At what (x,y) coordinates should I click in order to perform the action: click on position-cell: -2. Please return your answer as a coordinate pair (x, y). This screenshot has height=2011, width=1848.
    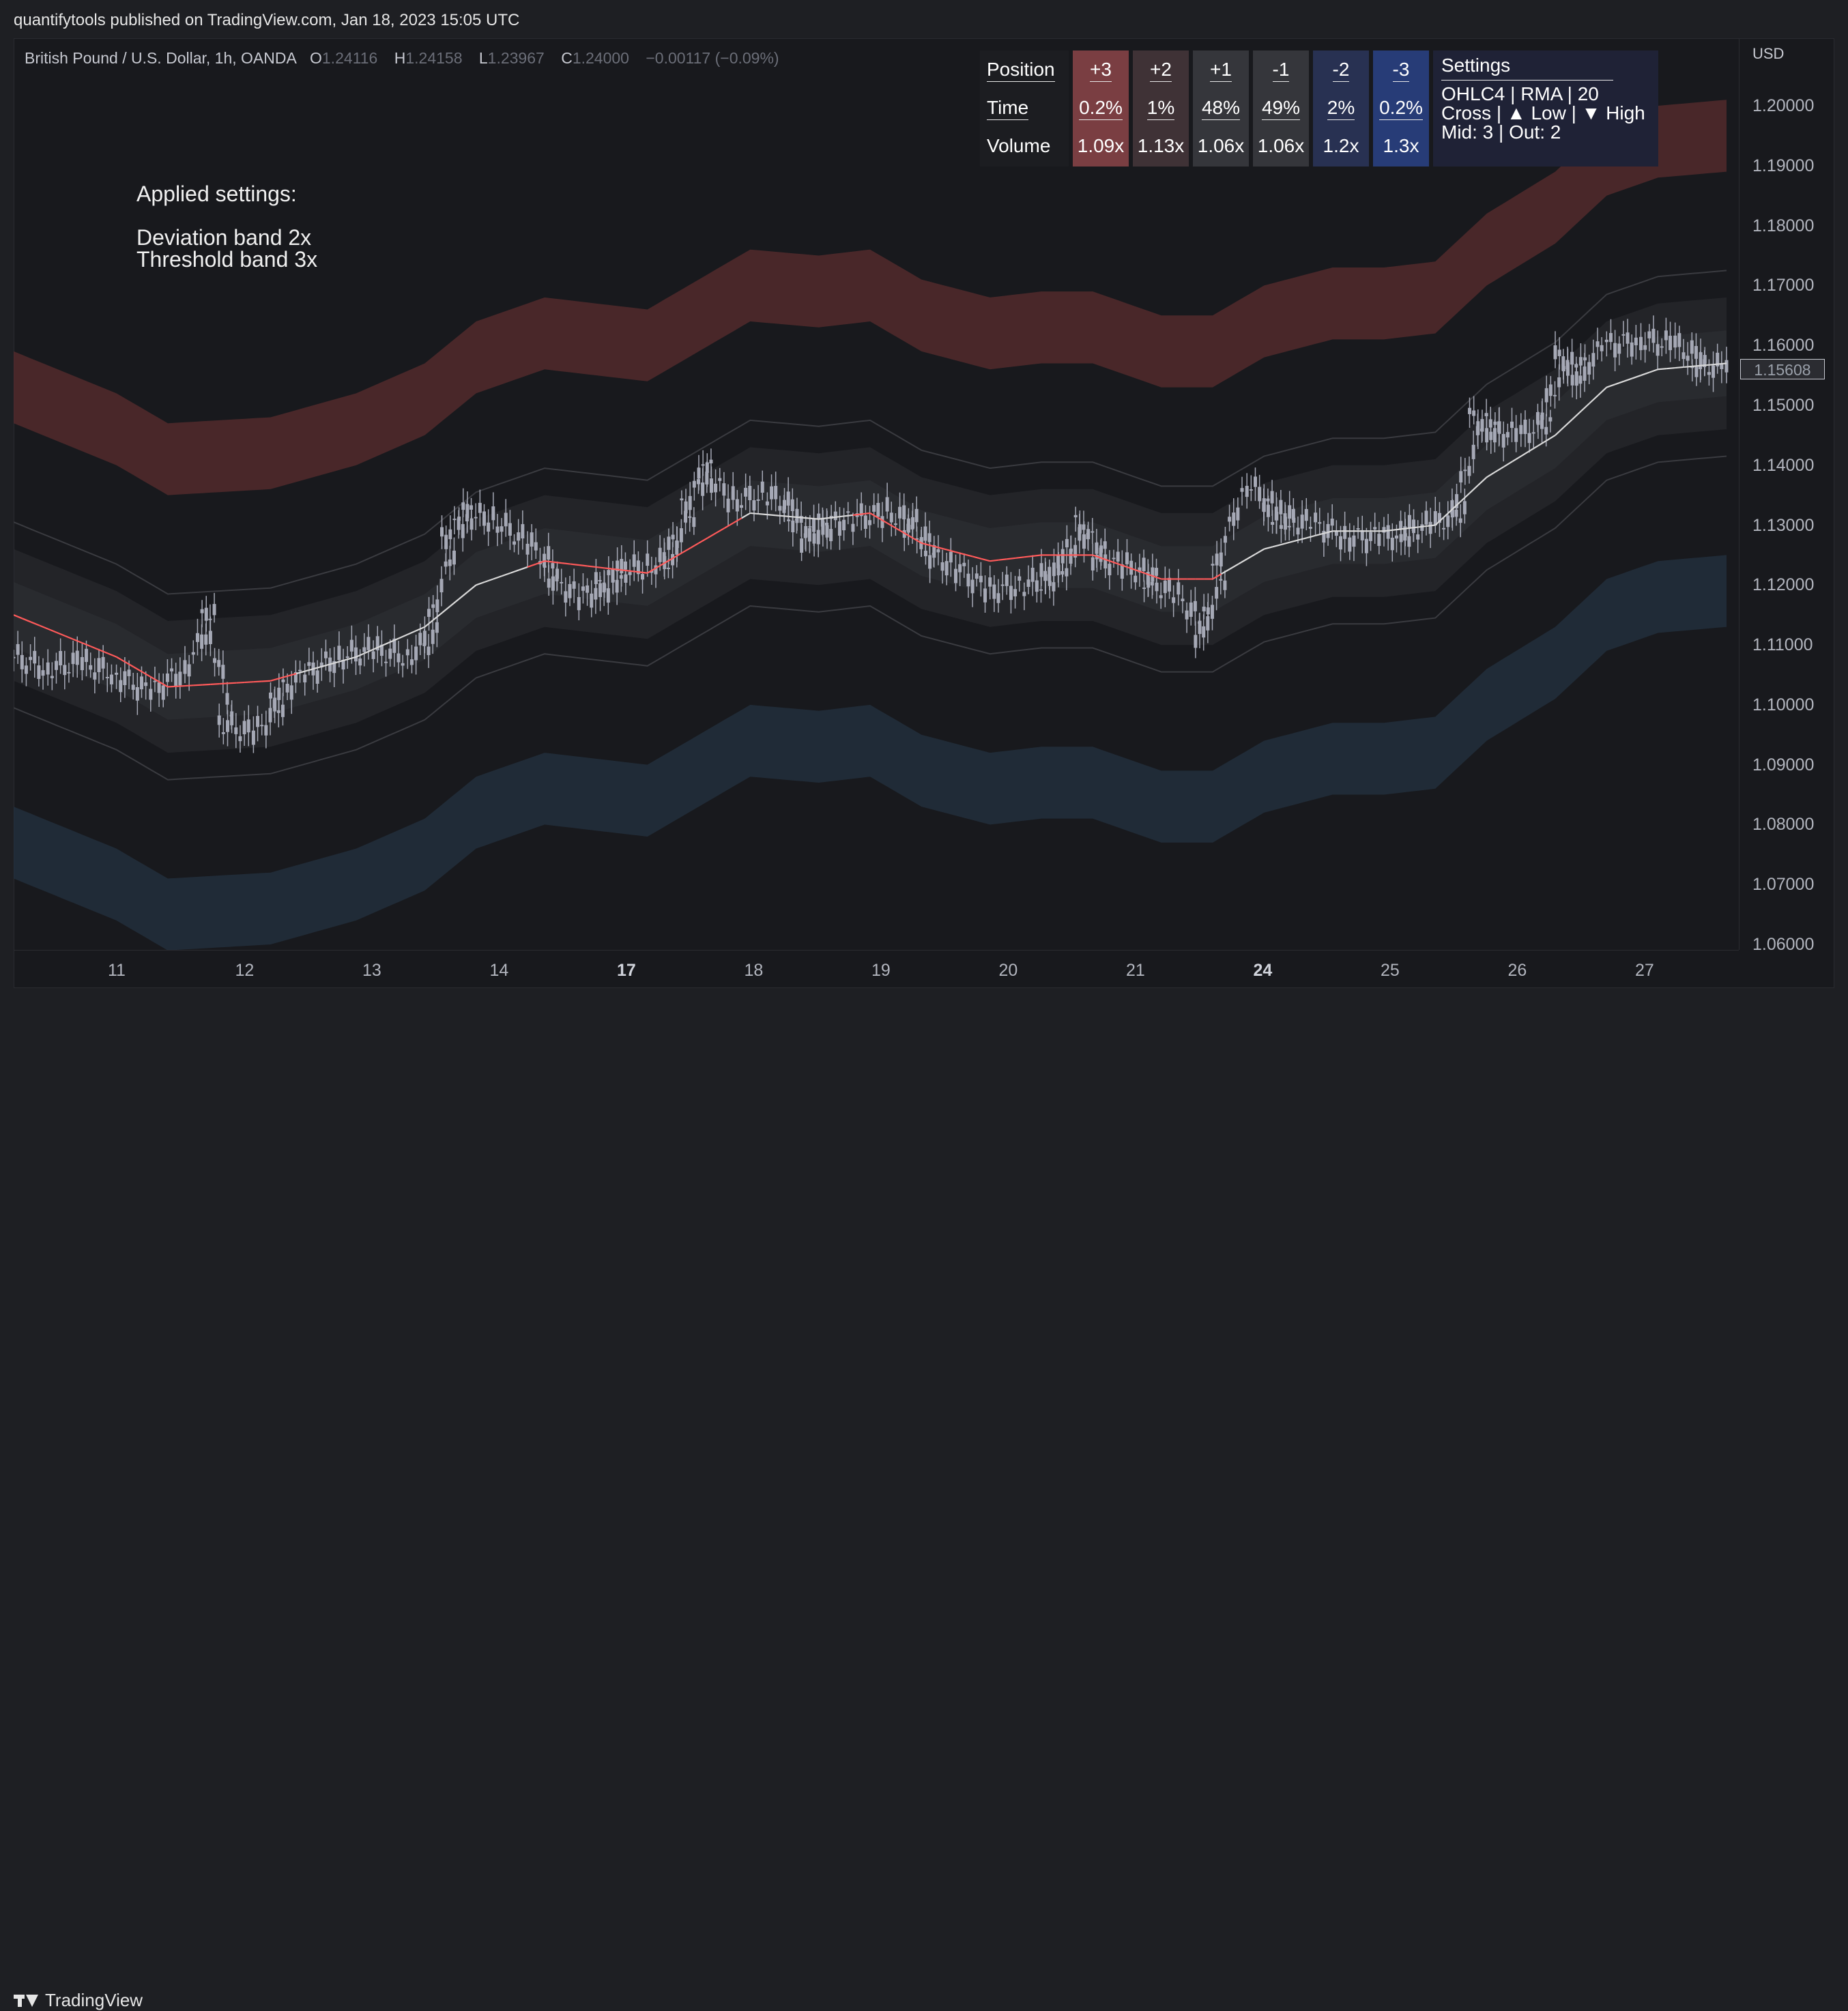
    Looking at the image, I should click on (1340, 69).